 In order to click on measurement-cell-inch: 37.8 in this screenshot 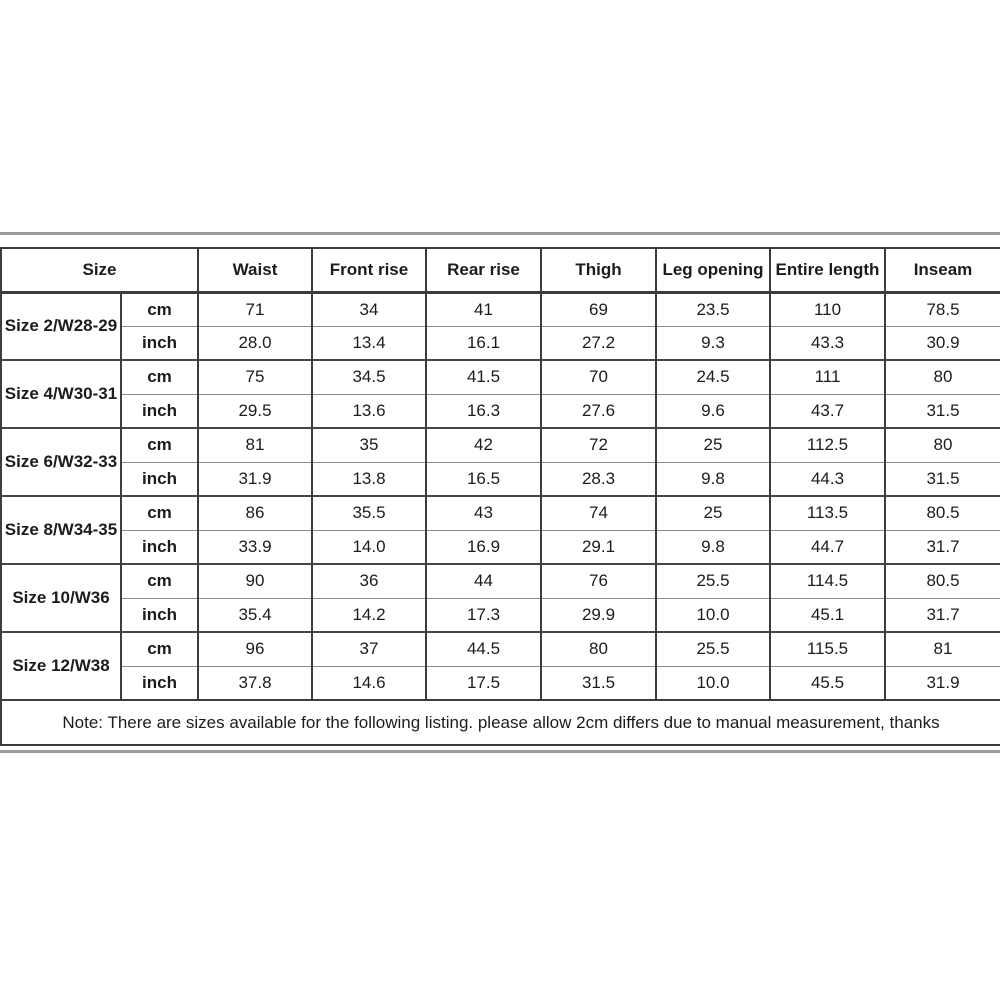, I will do `click(255, 682)`.